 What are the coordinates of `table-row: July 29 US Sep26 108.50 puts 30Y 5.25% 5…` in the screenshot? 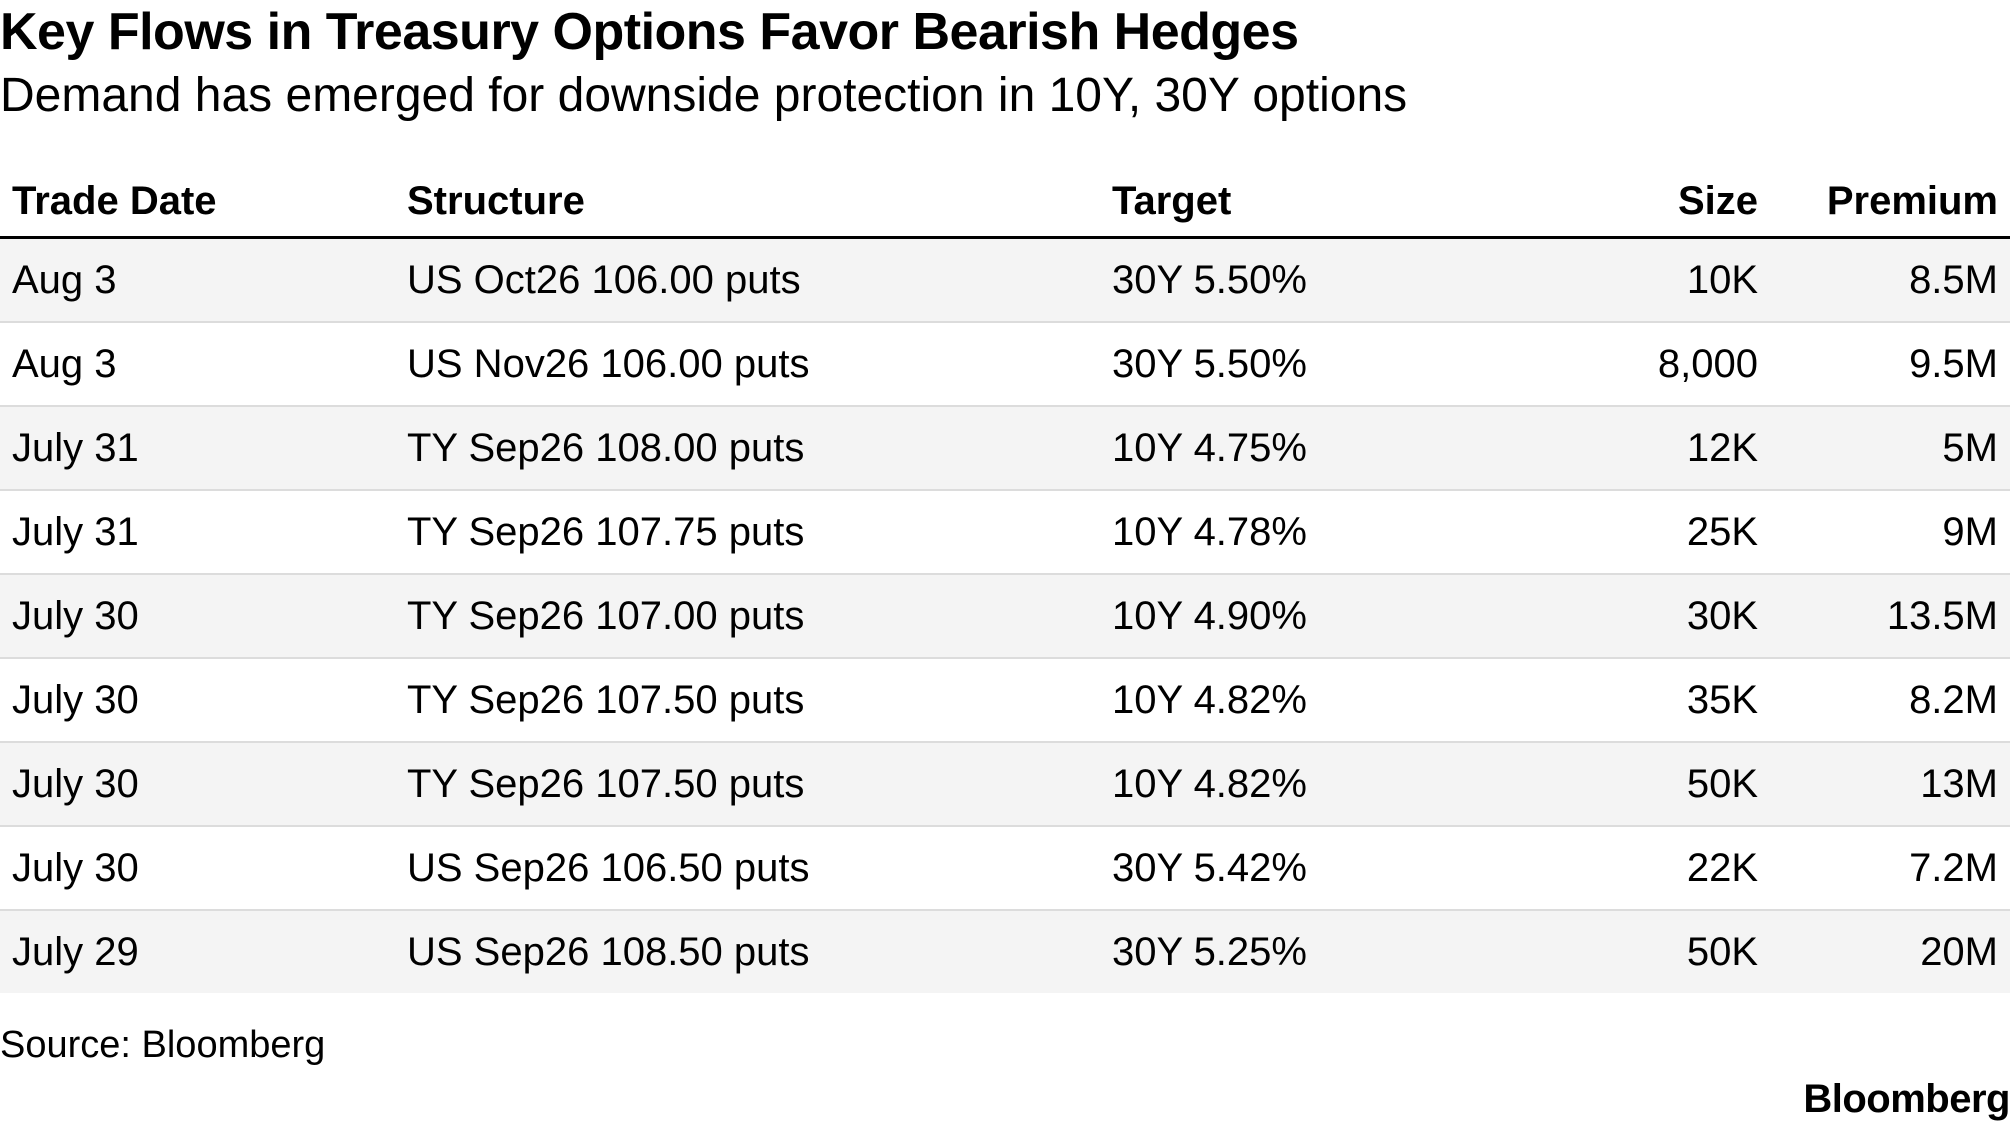 It's located at (1005, 951).